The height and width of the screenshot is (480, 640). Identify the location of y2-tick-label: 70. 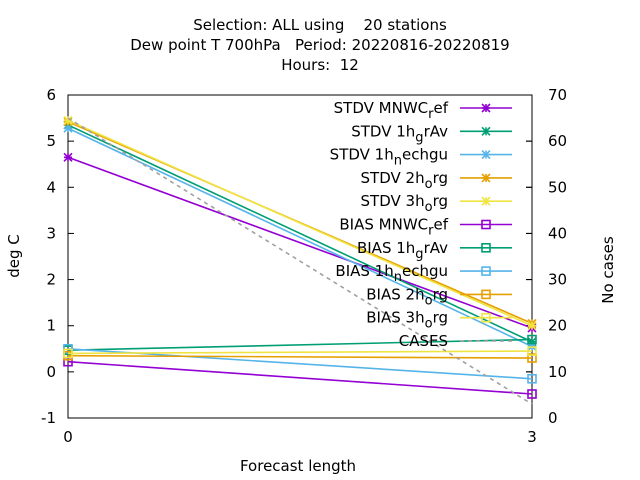
(557, 95).